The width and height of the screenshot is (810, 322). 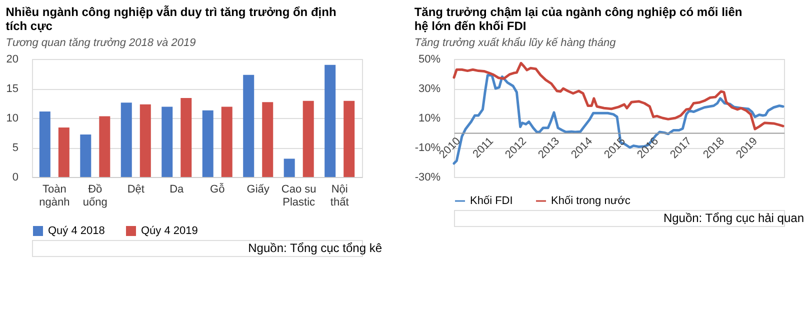 I want to click on x-tick-label: Đồ uống, so click(x=95, y=196).